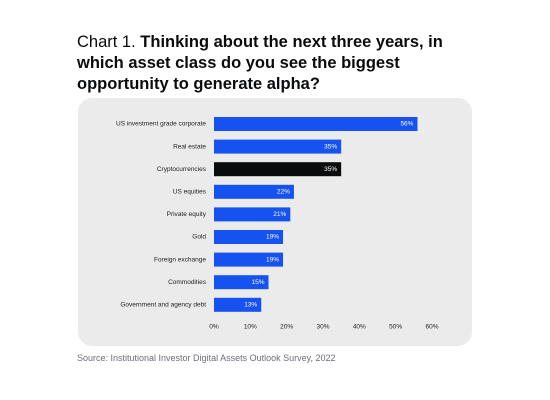 The height and width of the screenshot is (400, 550). I want to click on data-label: 56%, so click(406, 124).